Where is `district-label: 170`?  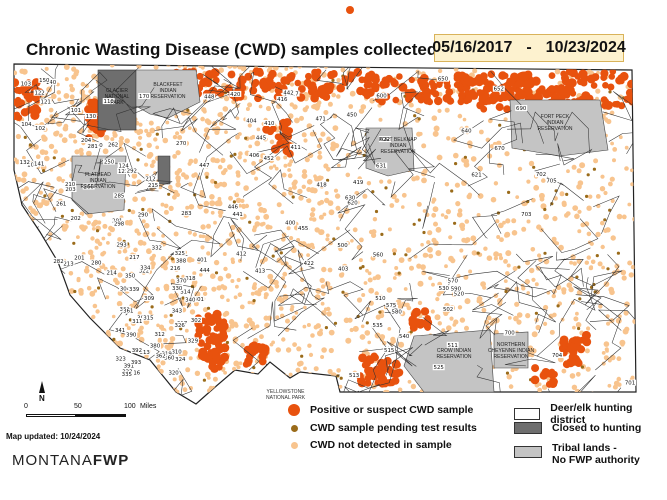 district-label: 170 is located at coordinates (144, 97).